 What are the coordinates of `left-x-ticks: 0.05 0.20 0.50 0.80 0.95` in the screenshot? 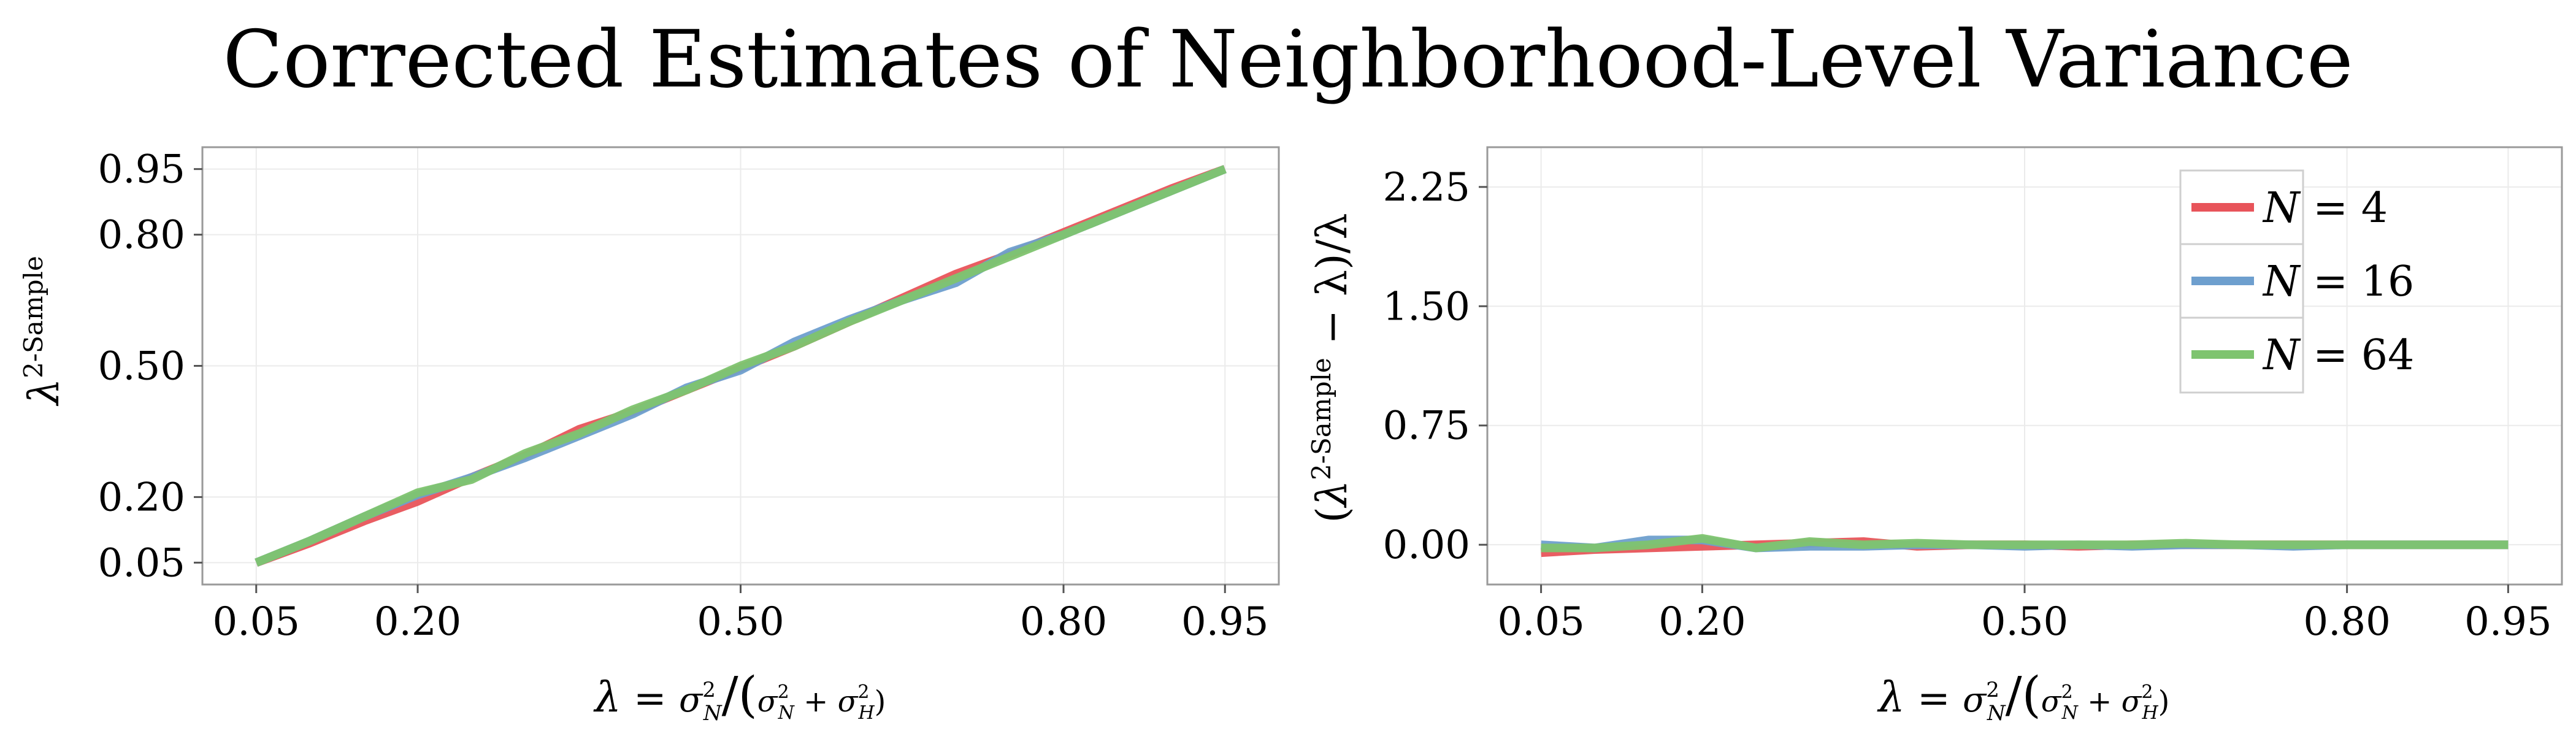 It's located at (741, 615).